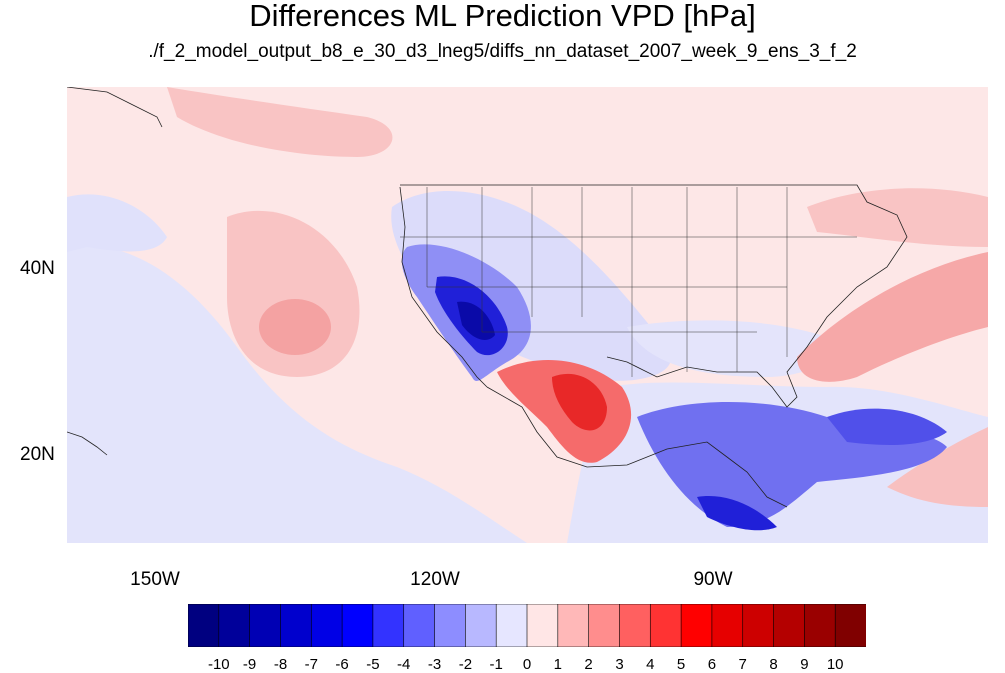  I want to click on colorbar, so click(527, 625).